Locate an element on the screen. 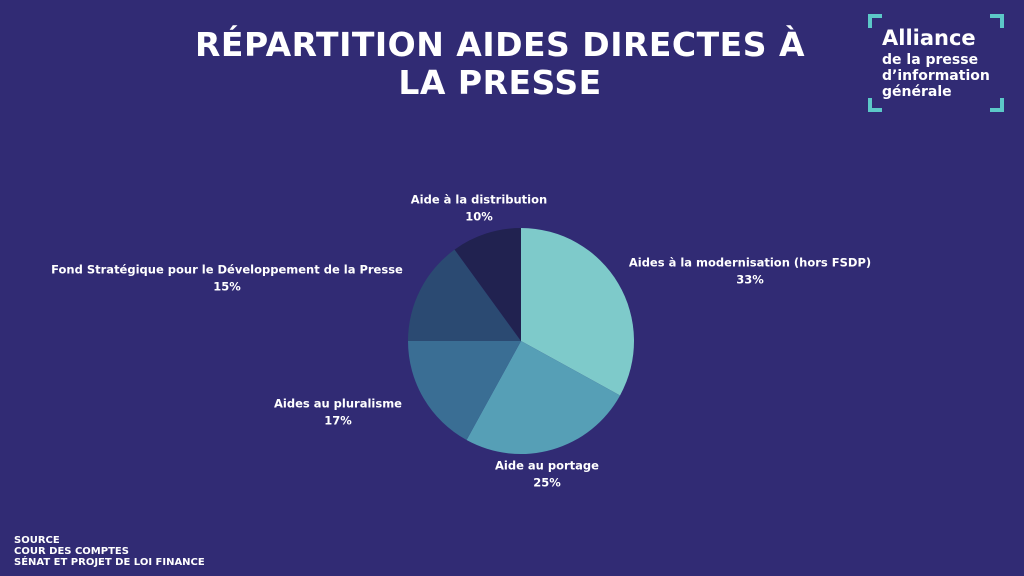  logo-line: d’information is located at coordinates (936, 76).